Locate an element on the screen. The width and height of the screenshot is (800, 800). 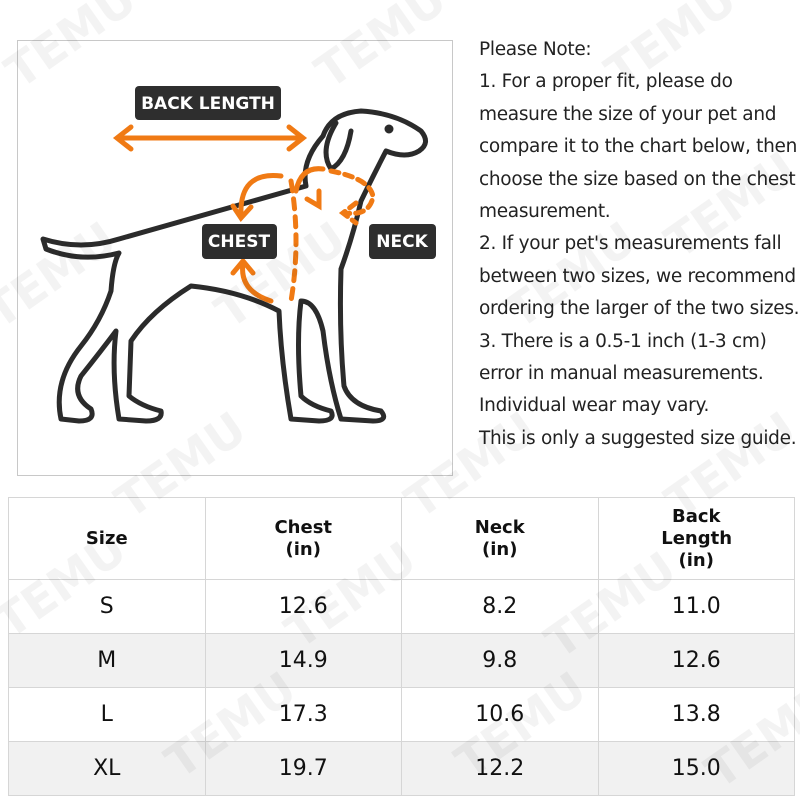
header-cell: Chest (in) is located at coordinates (303, 538).